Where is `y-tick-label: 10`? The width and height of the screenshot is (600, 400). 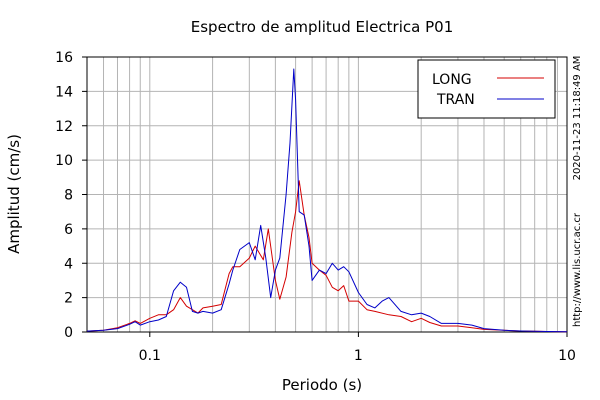 y-tick-label: 10 is located at coordinates (64, 161).